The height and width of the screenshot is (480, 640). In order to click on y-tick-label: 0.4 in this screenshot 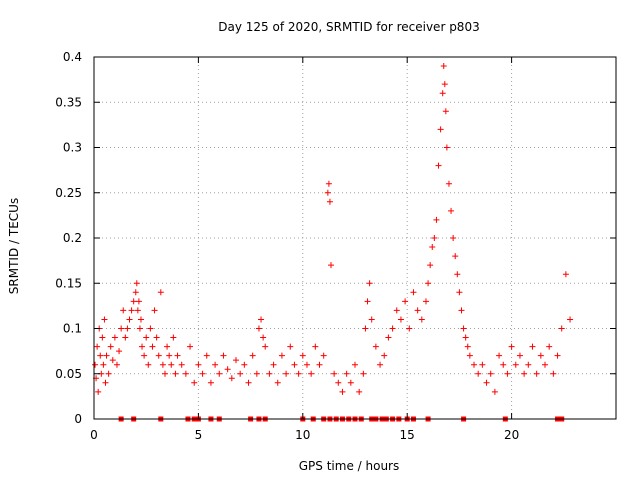, I will do `click(72, 57)`.